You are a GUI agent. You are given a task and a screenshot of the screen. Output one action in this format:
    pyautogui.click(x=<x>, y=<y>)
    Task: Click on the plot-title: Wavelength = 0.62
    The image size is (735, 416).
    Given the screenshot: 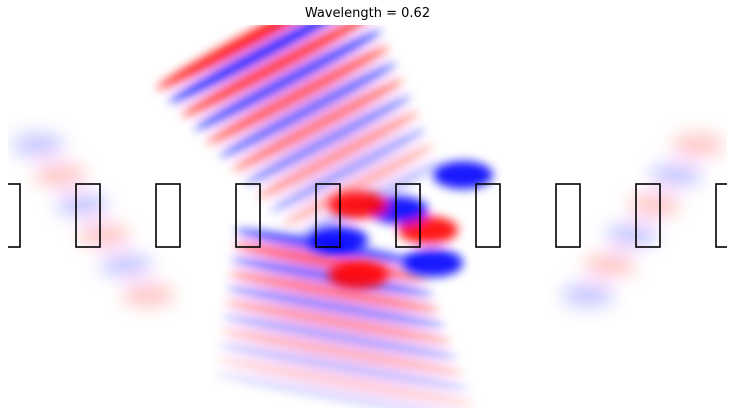 What is the action you would take?
    pyautogui.click(x=367, y=13)
    